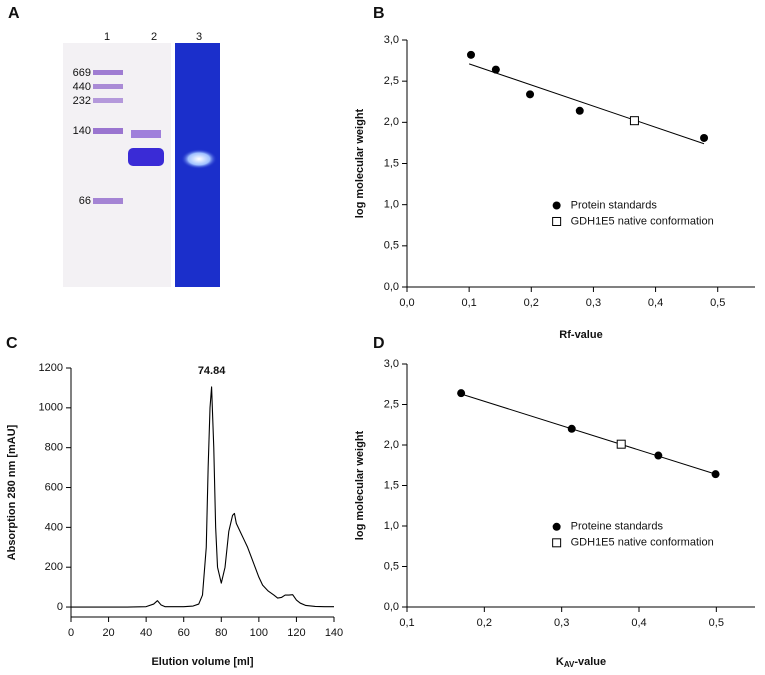 The width and height of the screenshot is (765, 675). Describe the element at coordinates (107, 37) in the screenshot. I see `lane-label: 1` at that location.